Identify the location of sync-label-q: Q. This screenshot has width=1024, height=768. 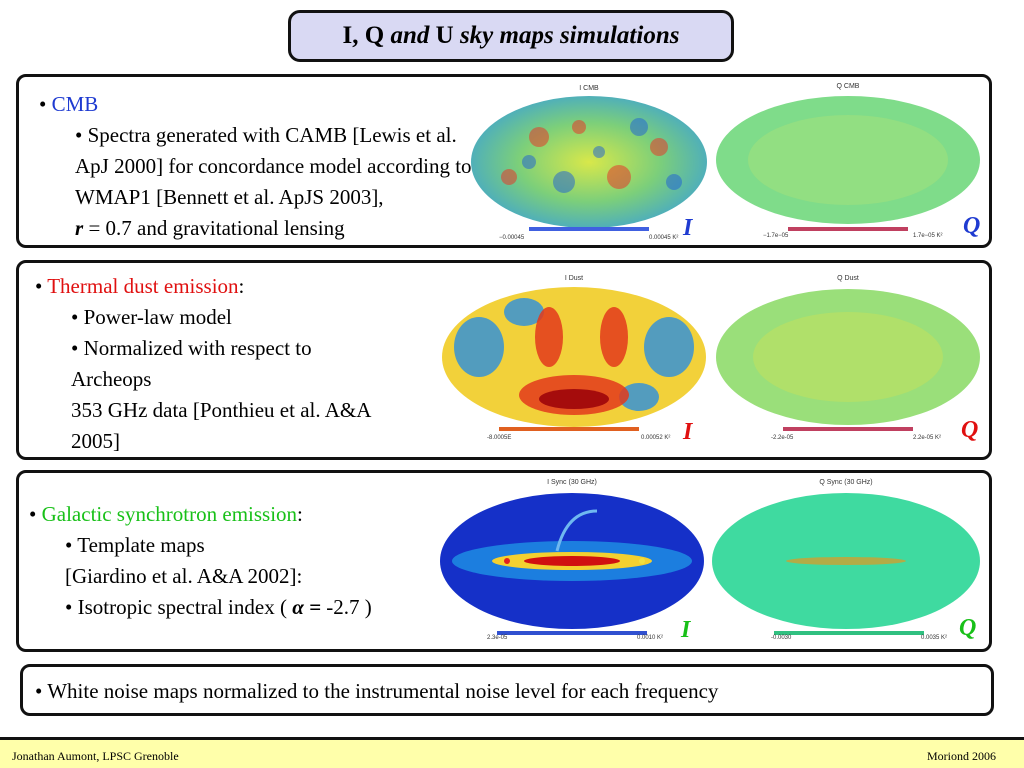
(968, 628).